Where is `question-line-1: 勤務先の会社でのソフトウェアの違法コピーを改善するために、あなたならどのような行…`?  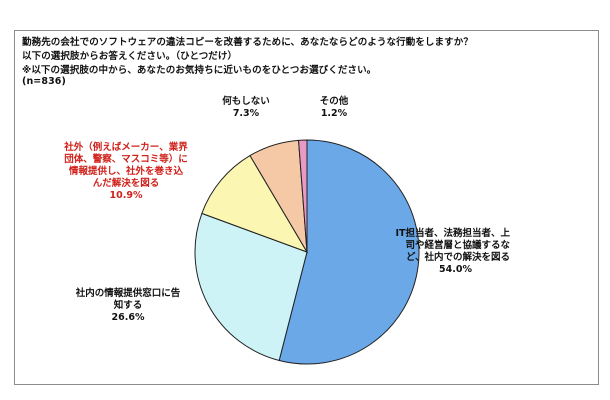 question-line-1: 勤務先の会社でのソフトウェアの違法コピーを改善するために、あなたならどのような行… is located at coordinates (247, 42).